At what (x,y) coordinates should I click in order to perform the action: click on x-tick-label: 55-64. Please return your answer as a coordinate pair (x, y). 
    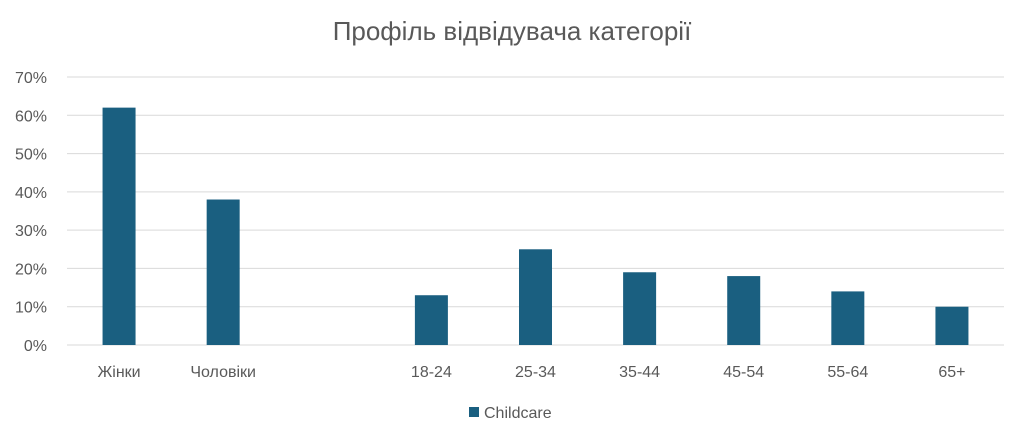
    Looking at the image, I should click on (847, 372).